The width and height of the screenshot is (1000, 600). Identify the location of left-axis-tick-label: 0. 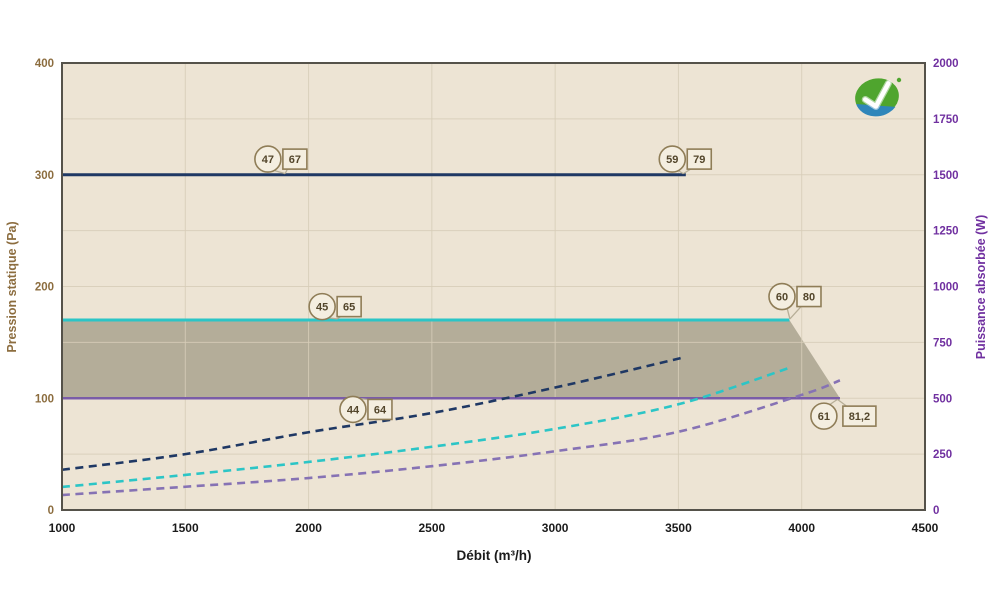
(51, 511).